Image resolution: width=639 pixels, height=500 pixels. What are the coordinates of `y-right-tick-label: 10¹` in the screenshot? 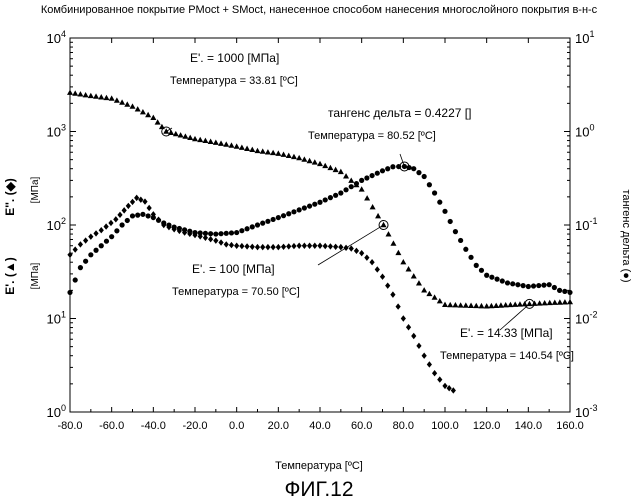 It's located at (584, 37).